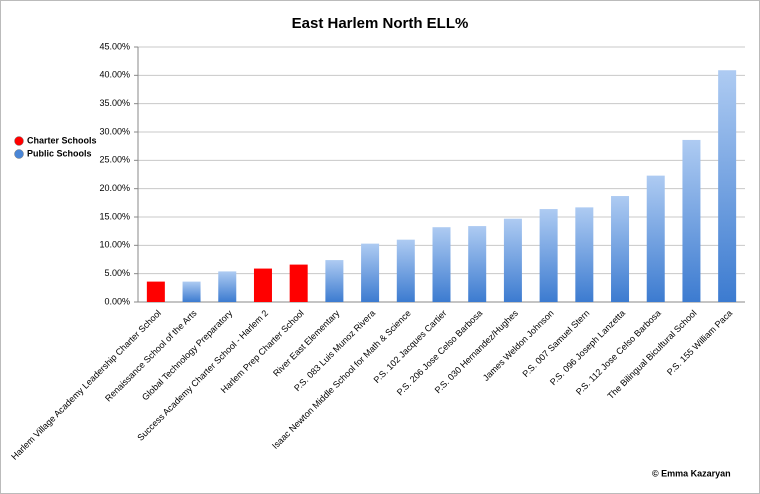 The image size is (760, 494). What do you see at coordinates (114, 131) in the screenshot?
I see `y-tick-label: 30.00%` at bounding box center [114, 131].